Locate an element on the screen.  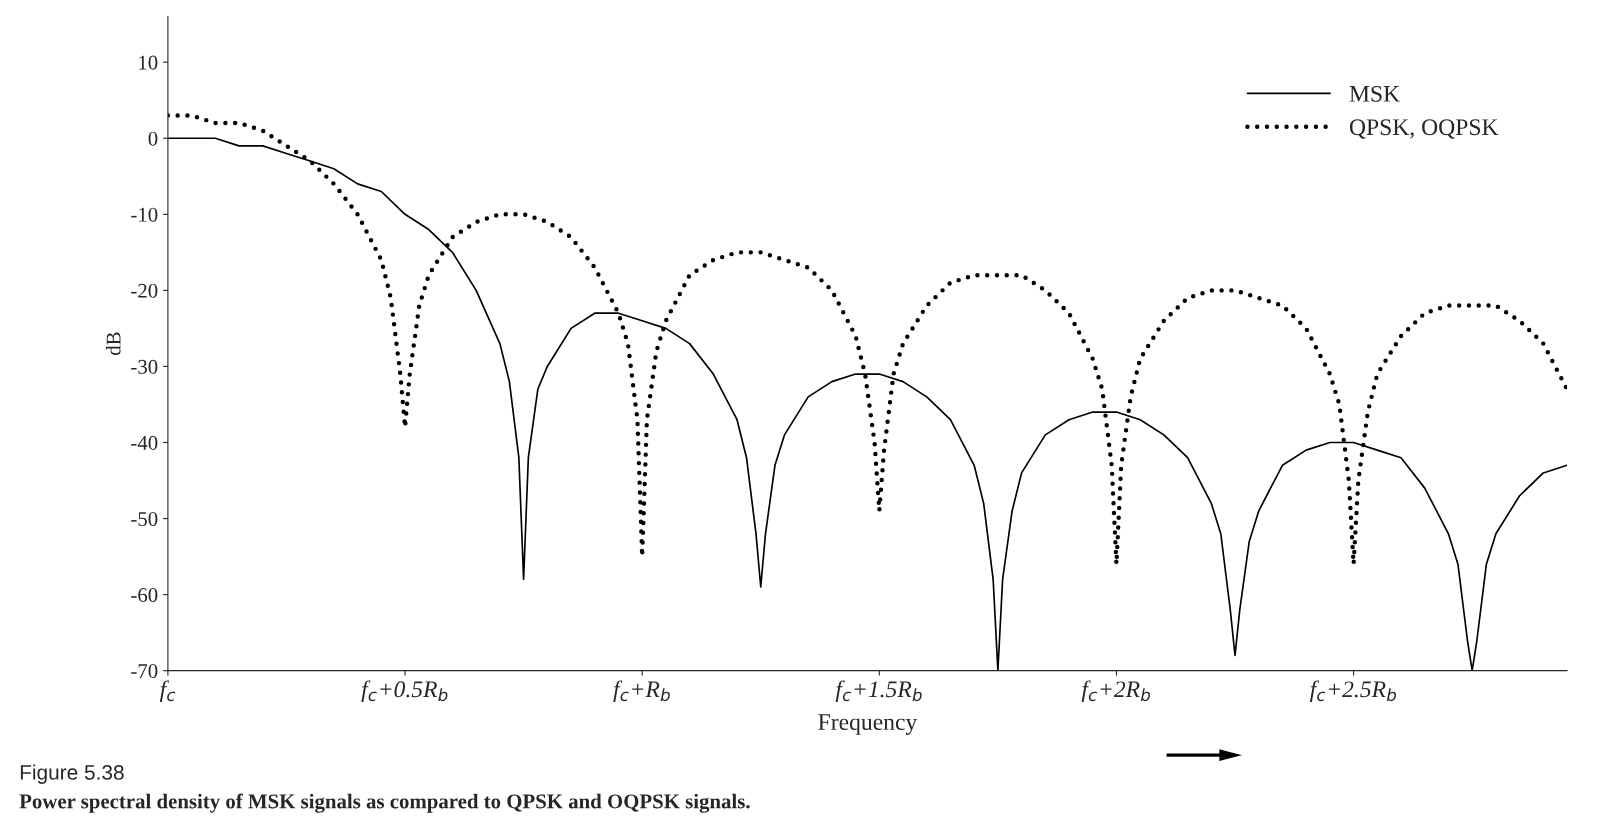
y-tick-label: -60 is located at coordinates (144, 595).